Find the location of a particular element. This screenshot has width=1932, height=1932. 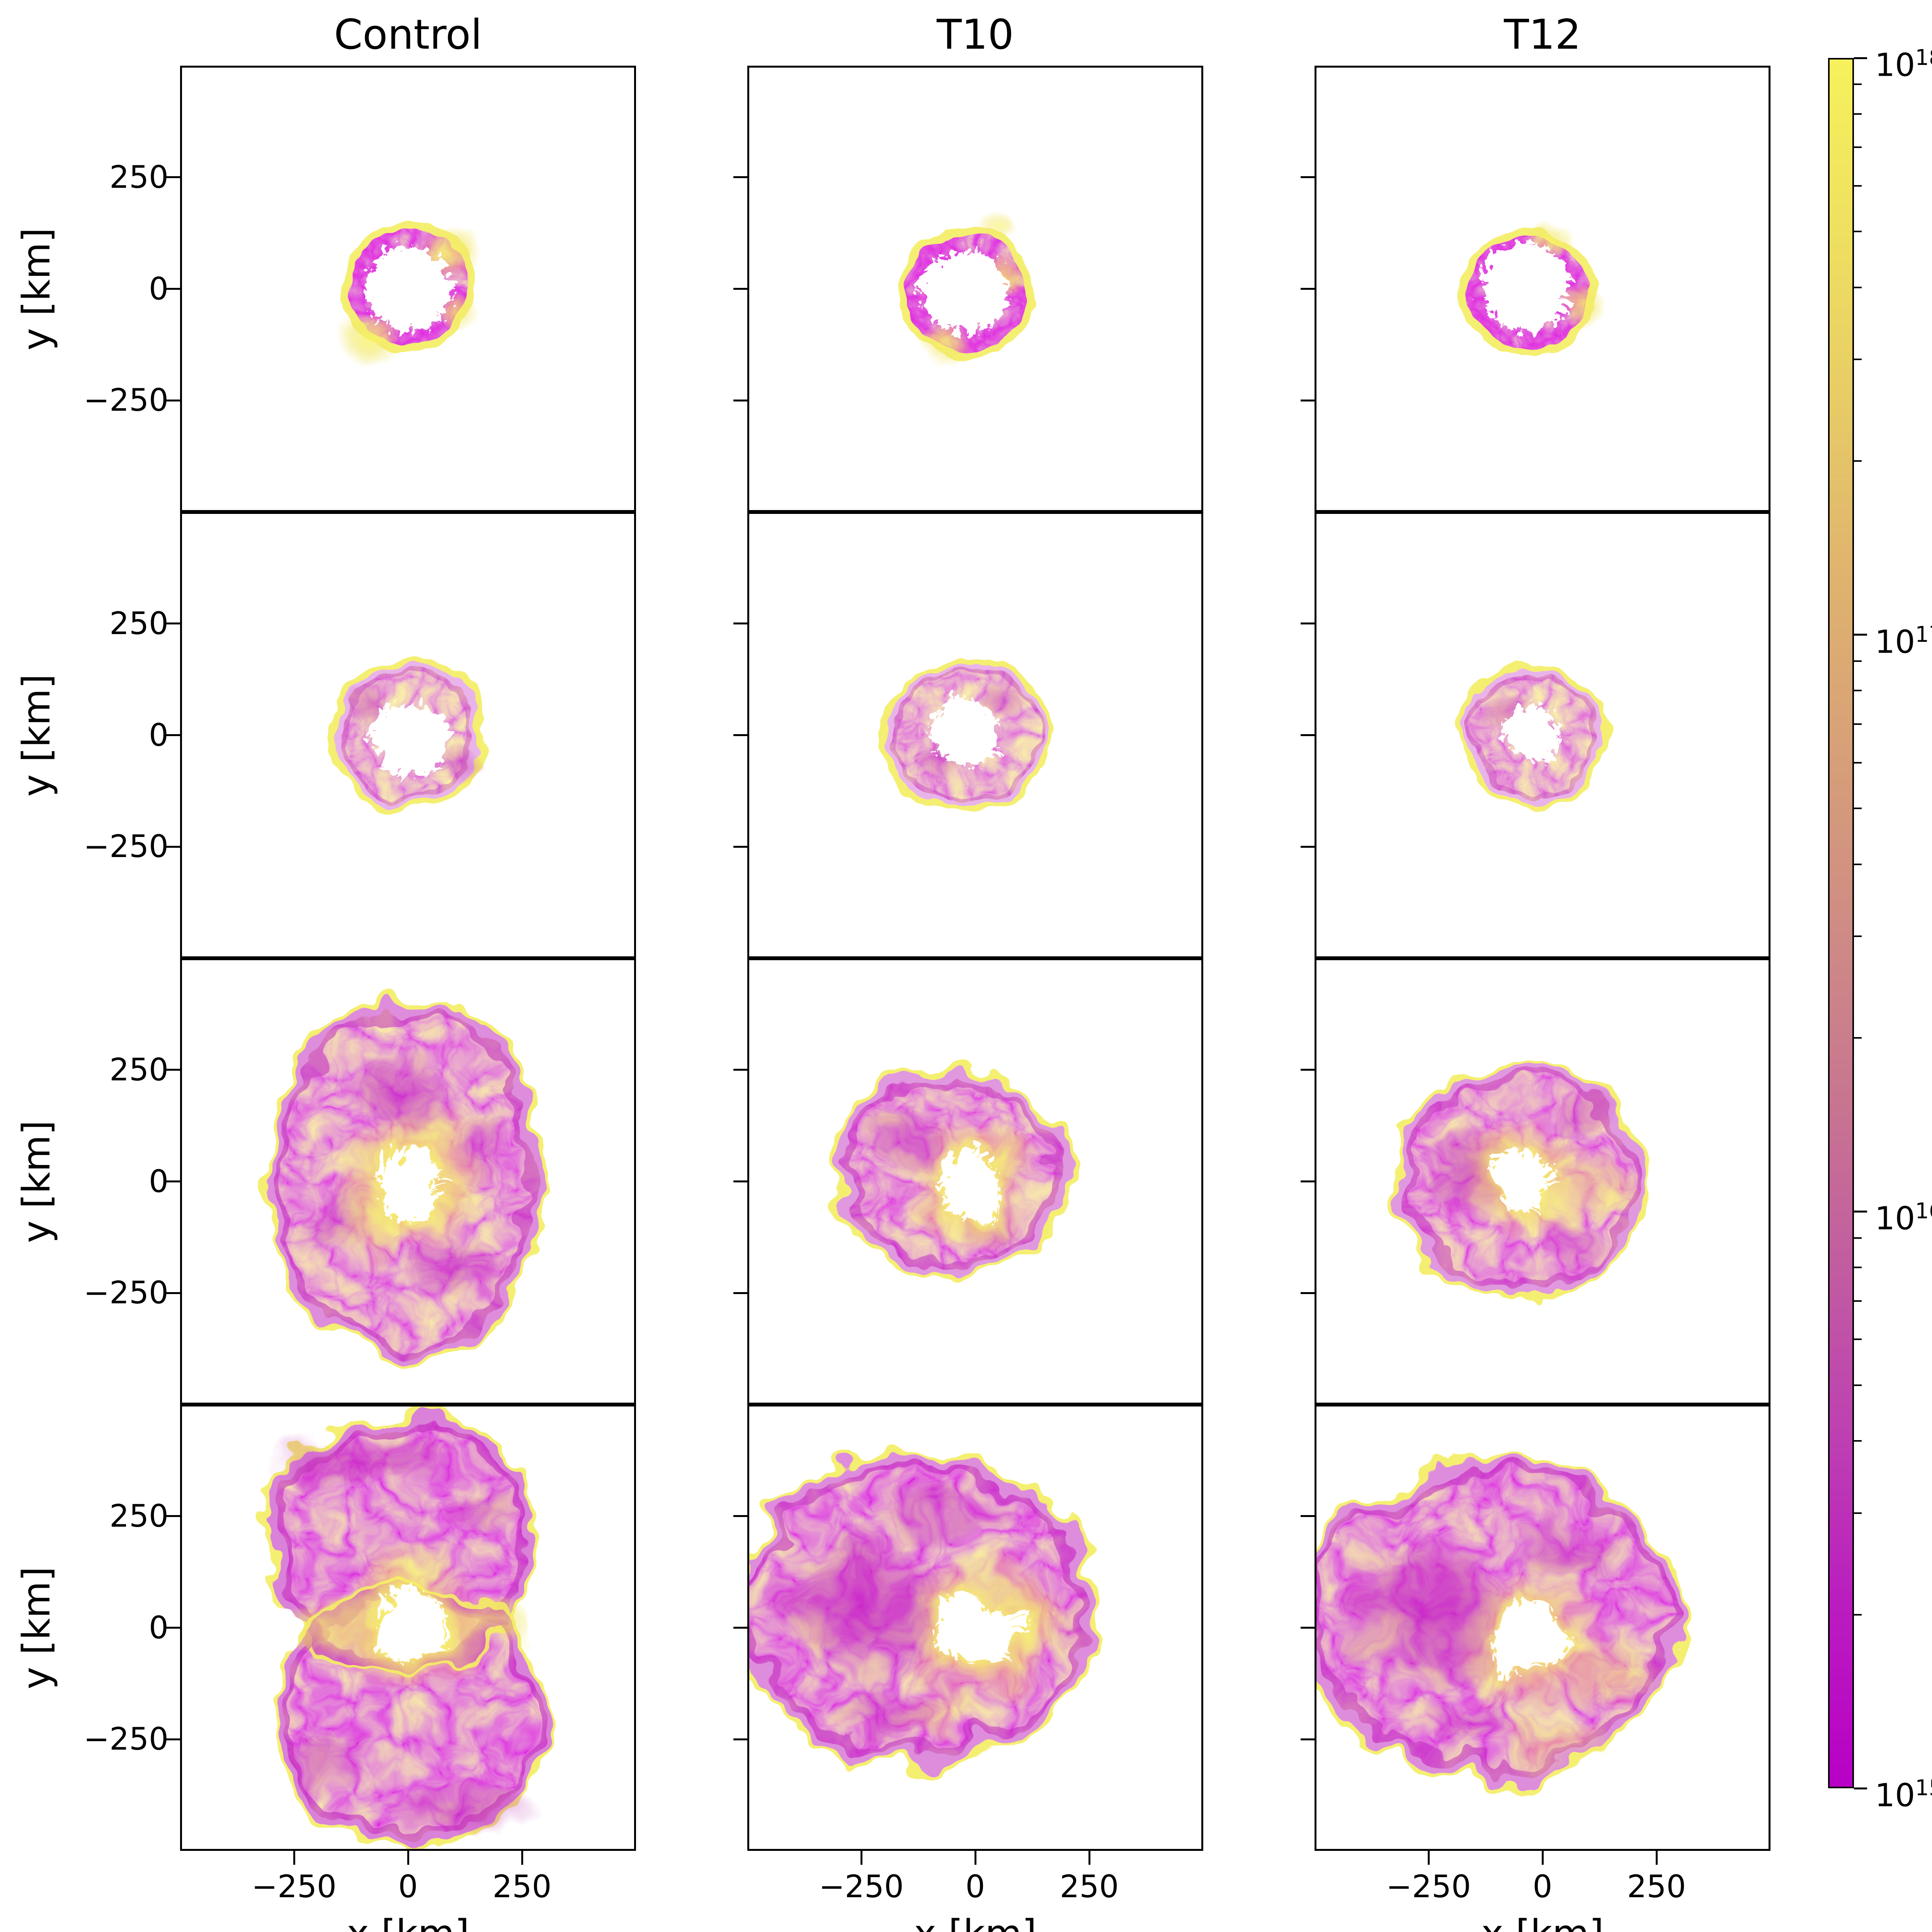

colorbar-tick-exp: 16 is located at coordinates (1924, 1212).